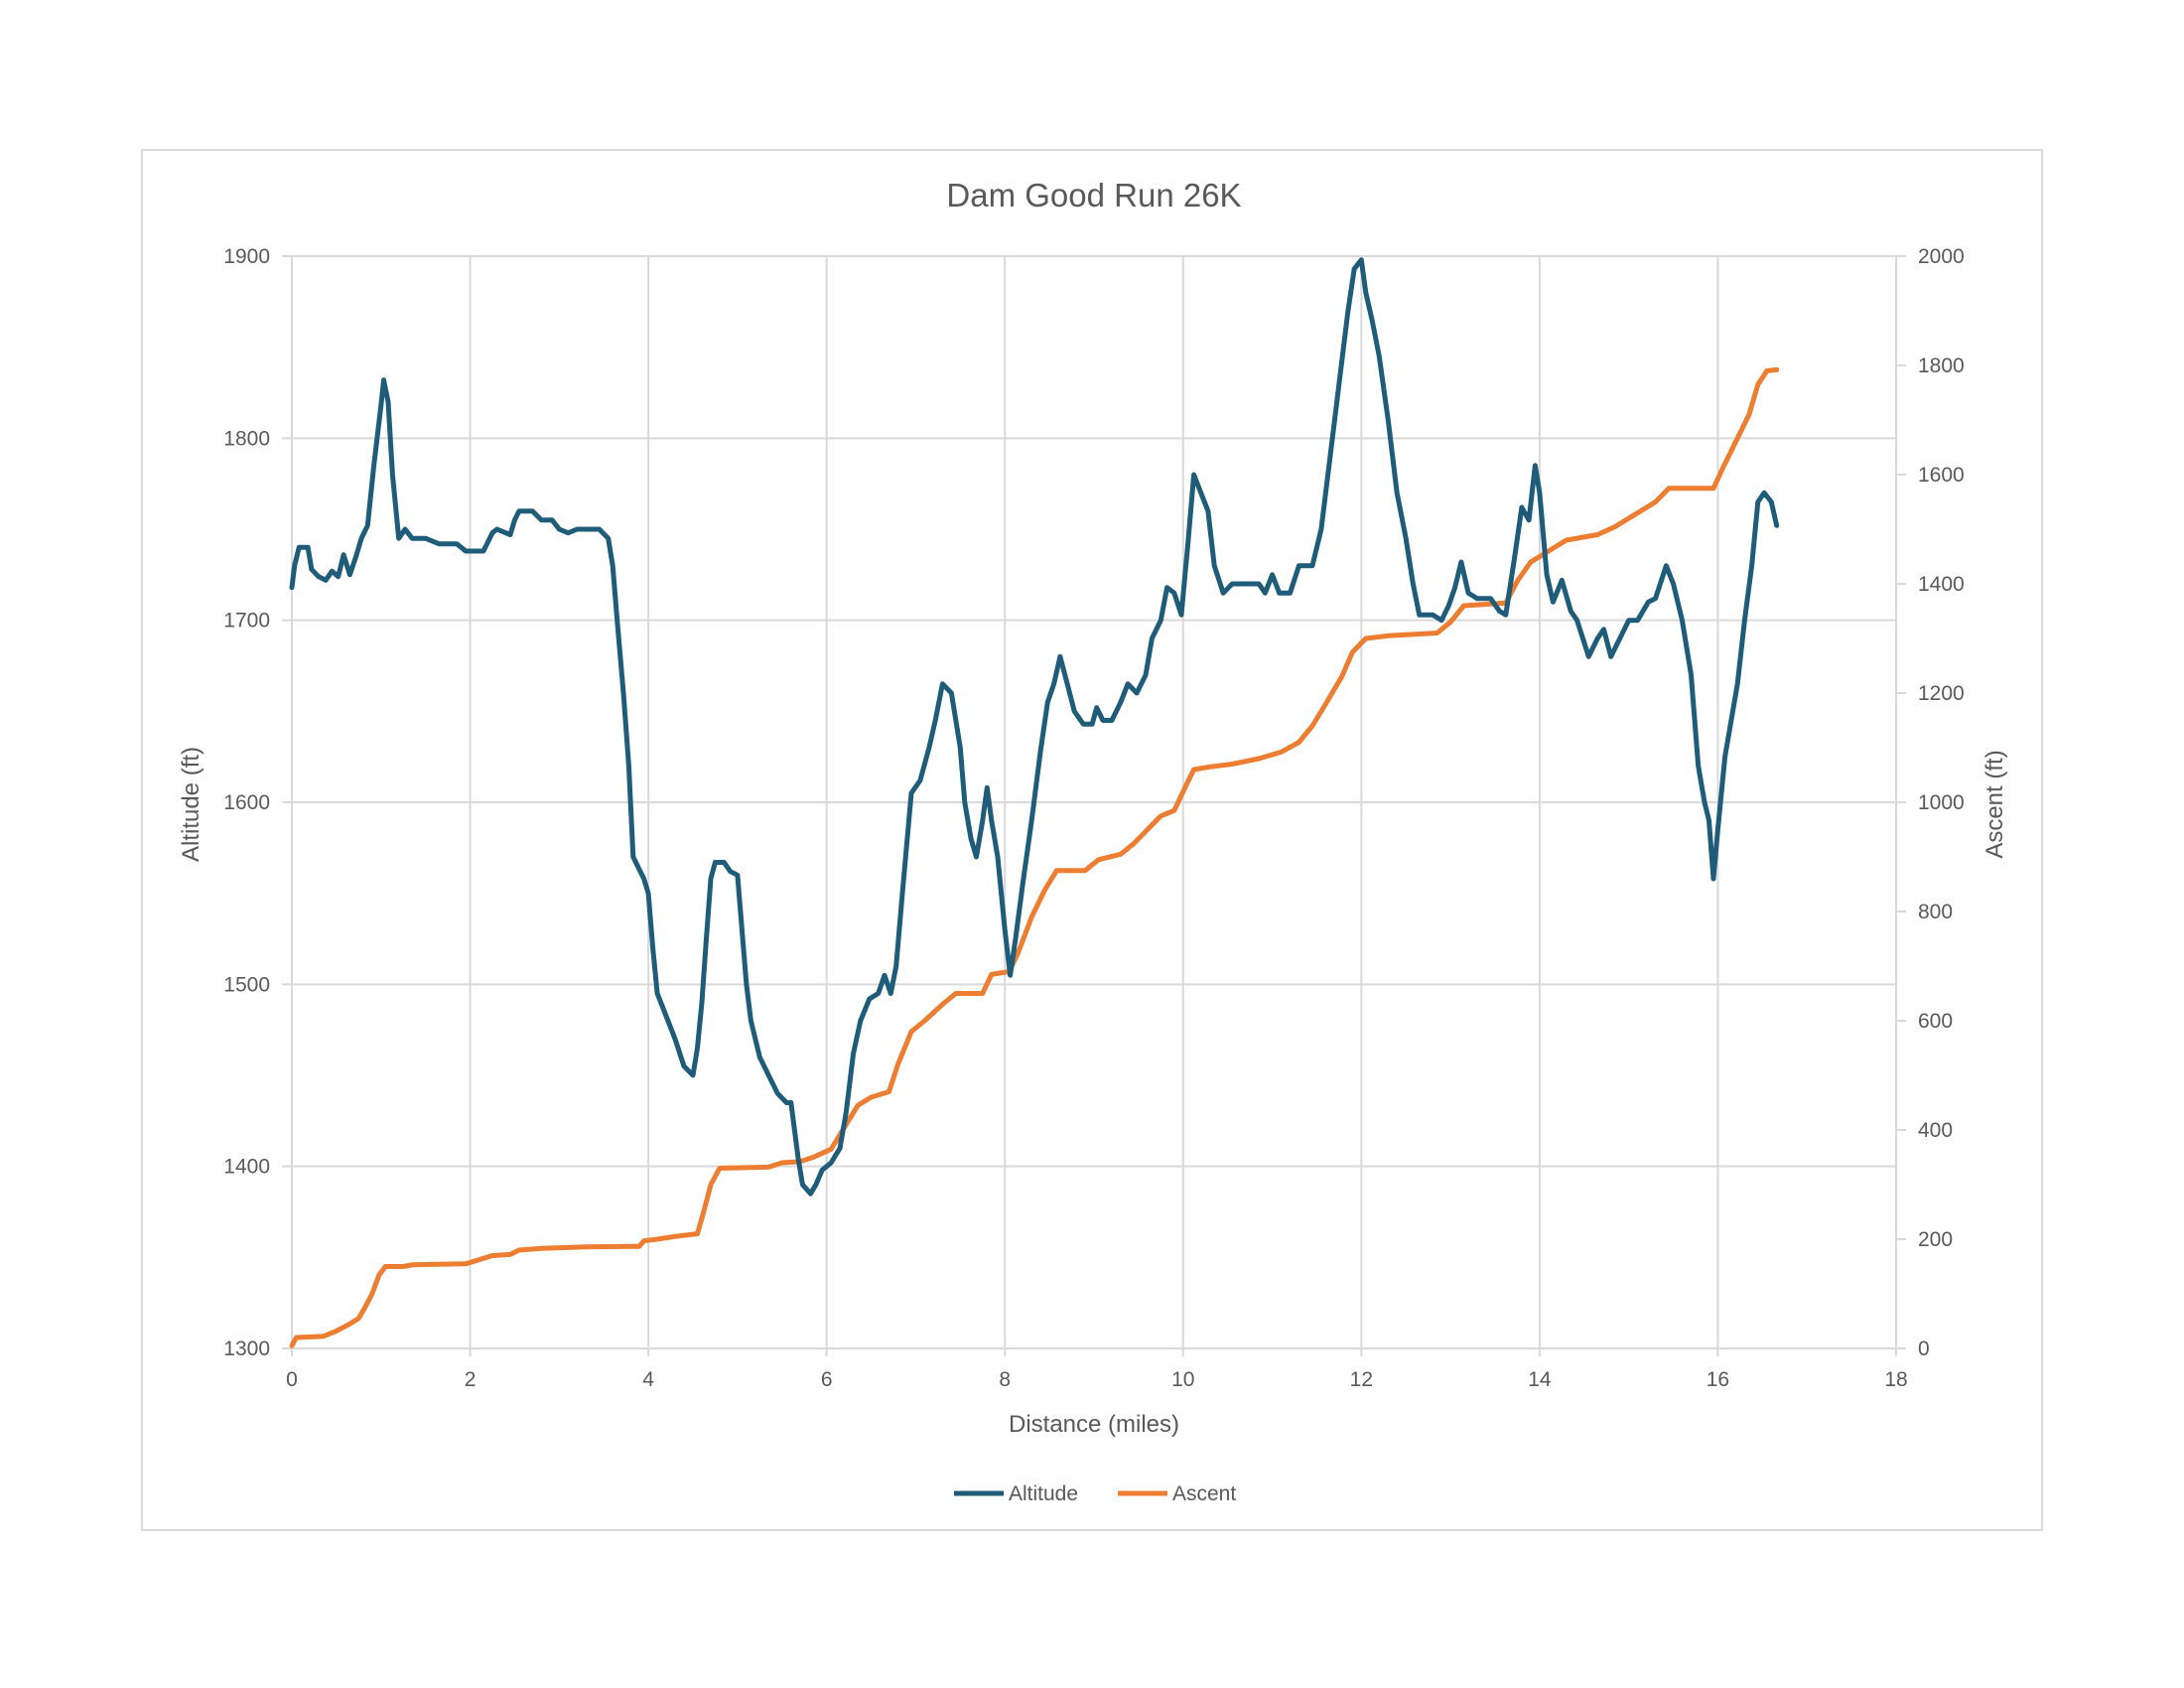 Image resolution: width=2184 pixels, height=1688 pixels. I want to click on y2-tick-label: 800, so click(1935, 912).